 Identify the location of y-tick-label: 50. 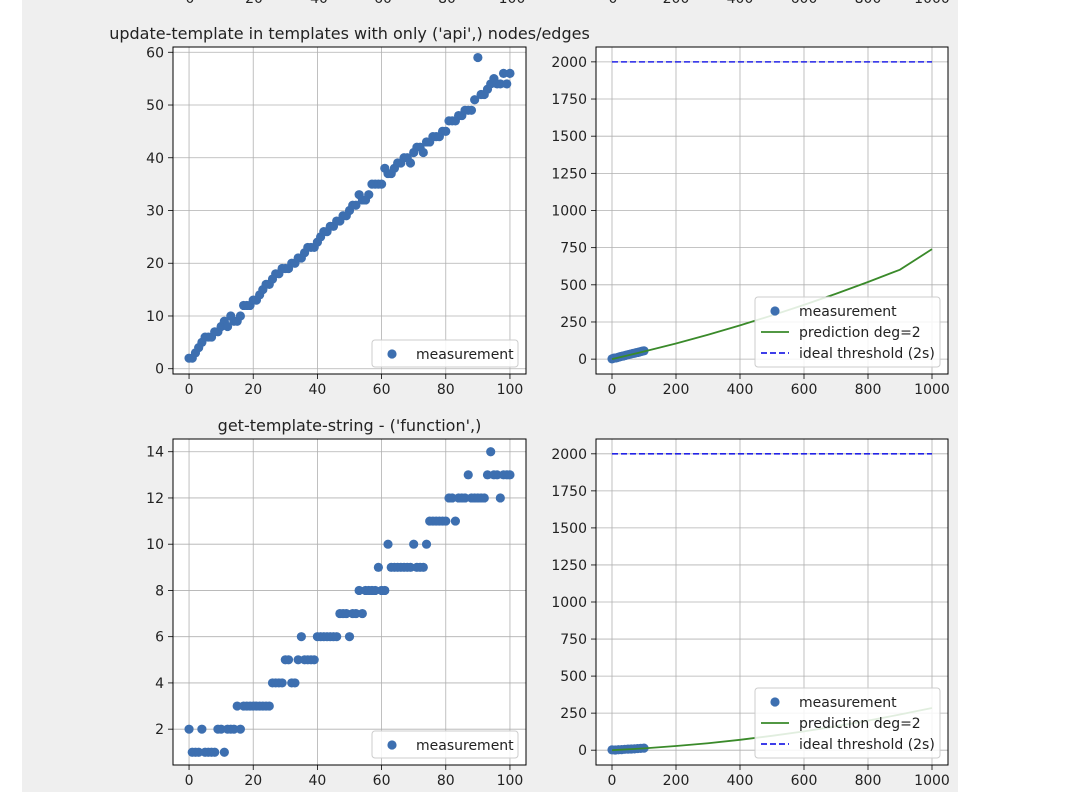
(155, 106).